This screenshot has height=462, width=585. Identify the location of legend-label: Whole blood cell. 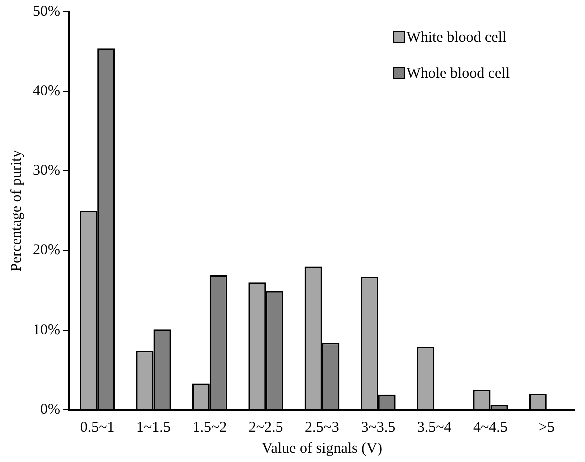
(458, 74).